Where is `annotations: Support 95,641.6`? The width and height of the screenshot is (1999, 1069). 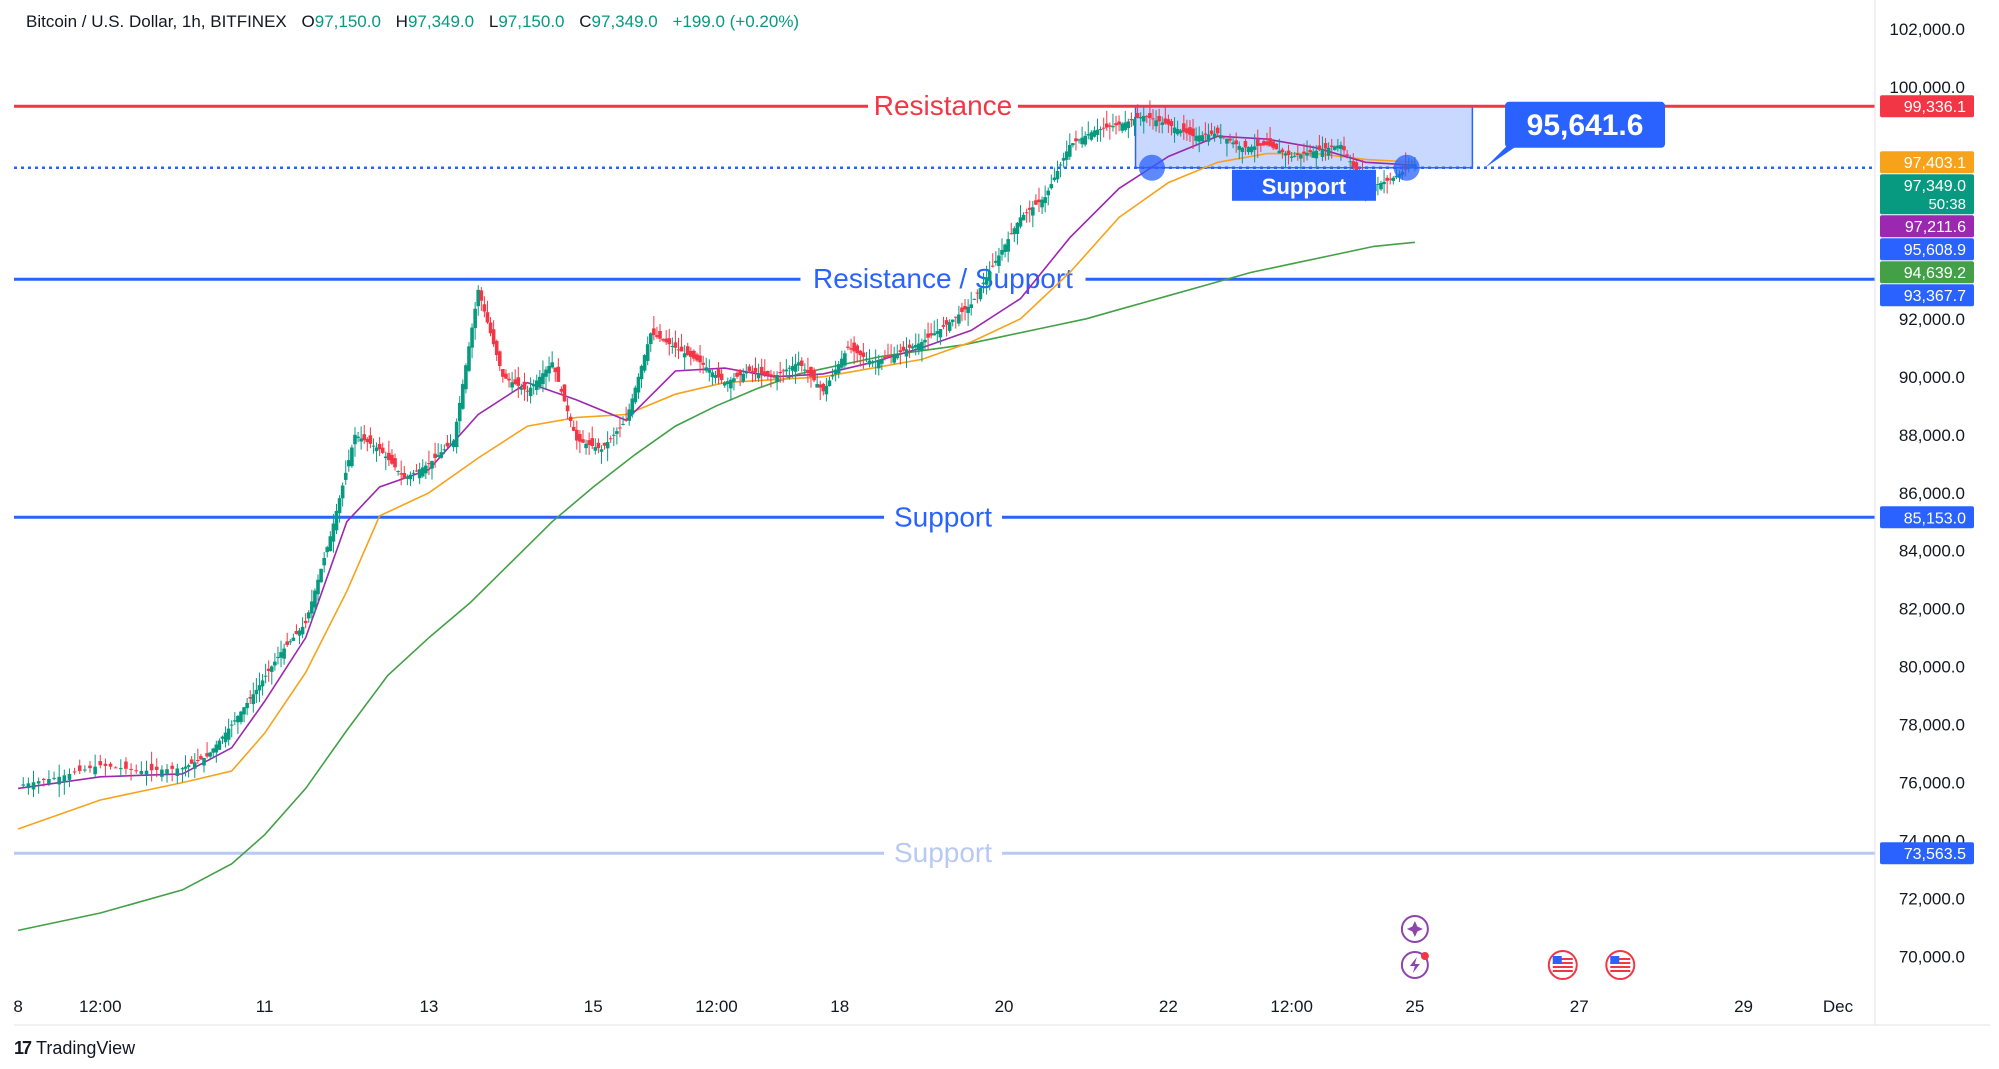 annotations: Support 95,641.6 is located at coordinates (1402, 151).